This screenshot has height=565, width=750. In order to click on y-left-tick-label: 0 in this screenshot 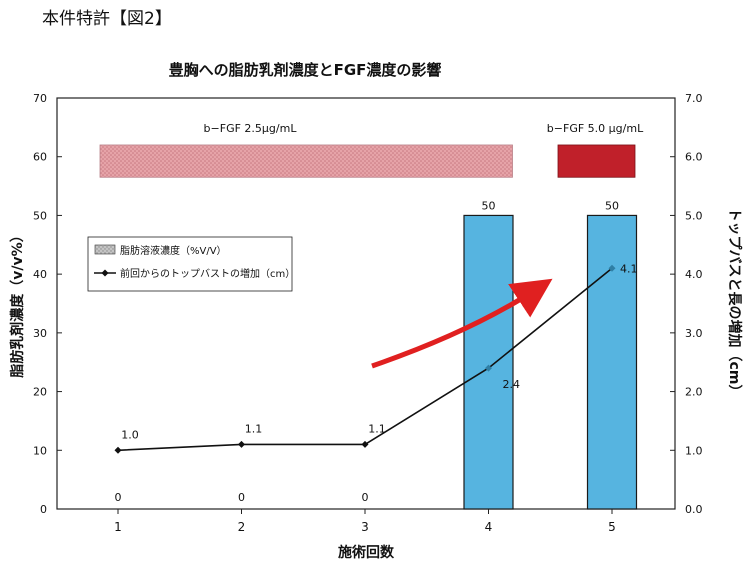, I will do `click(43, 509)`.